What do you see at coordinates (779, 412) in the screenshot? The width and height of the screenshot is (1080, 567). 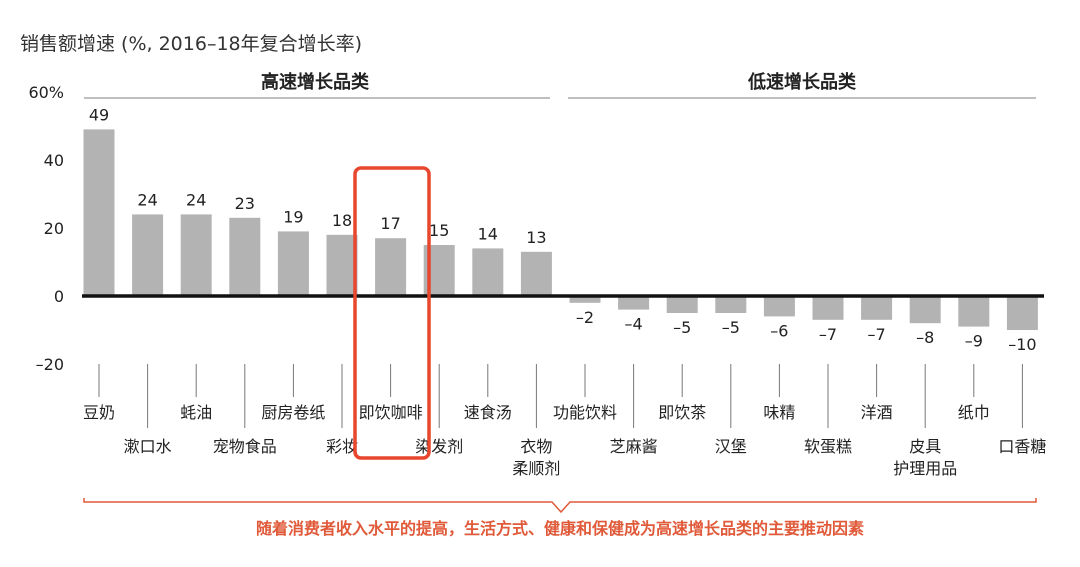 I see `category-label: 味精` at bounding box center [779, 412].